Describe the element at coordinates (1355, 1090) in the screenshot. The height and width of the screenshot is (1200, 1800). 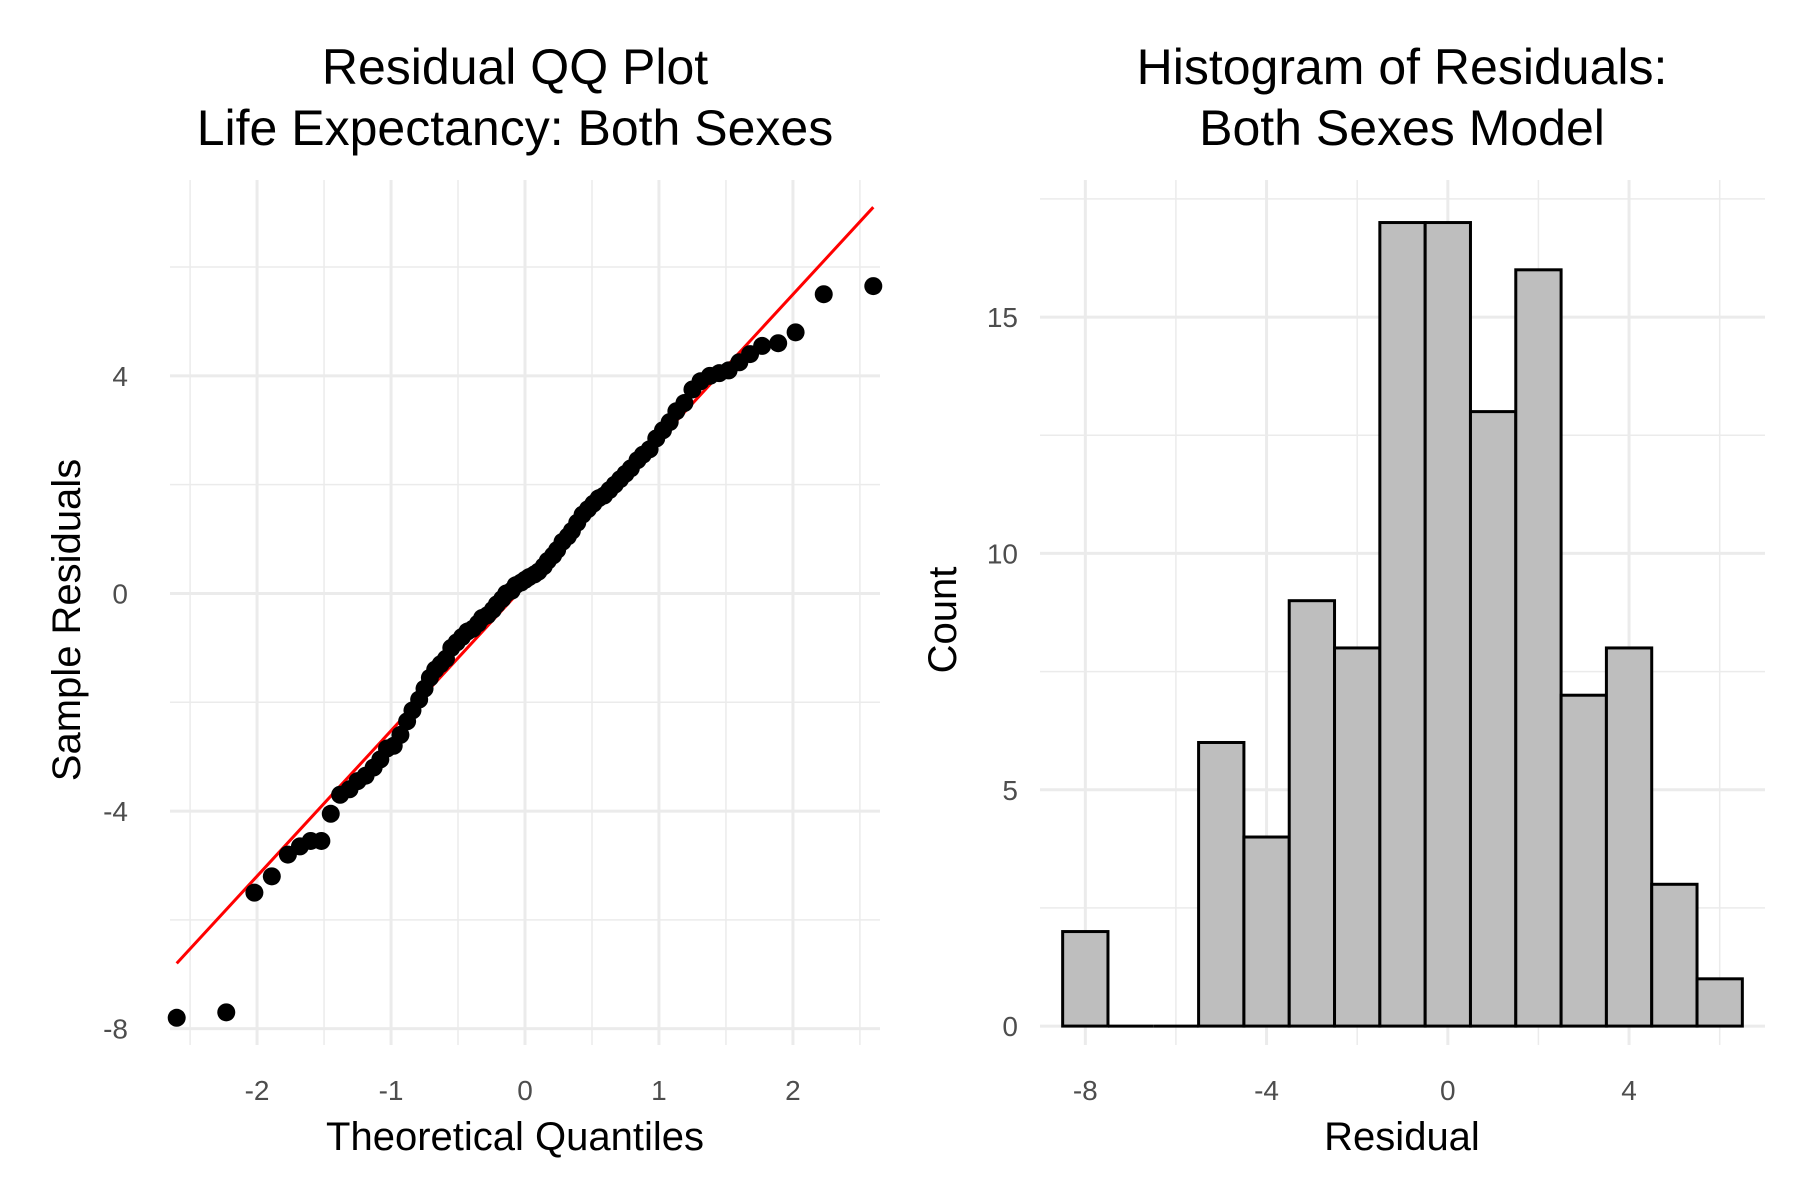
I see `histogram-x-tick-labels: -8 -4 0 4` at that location.